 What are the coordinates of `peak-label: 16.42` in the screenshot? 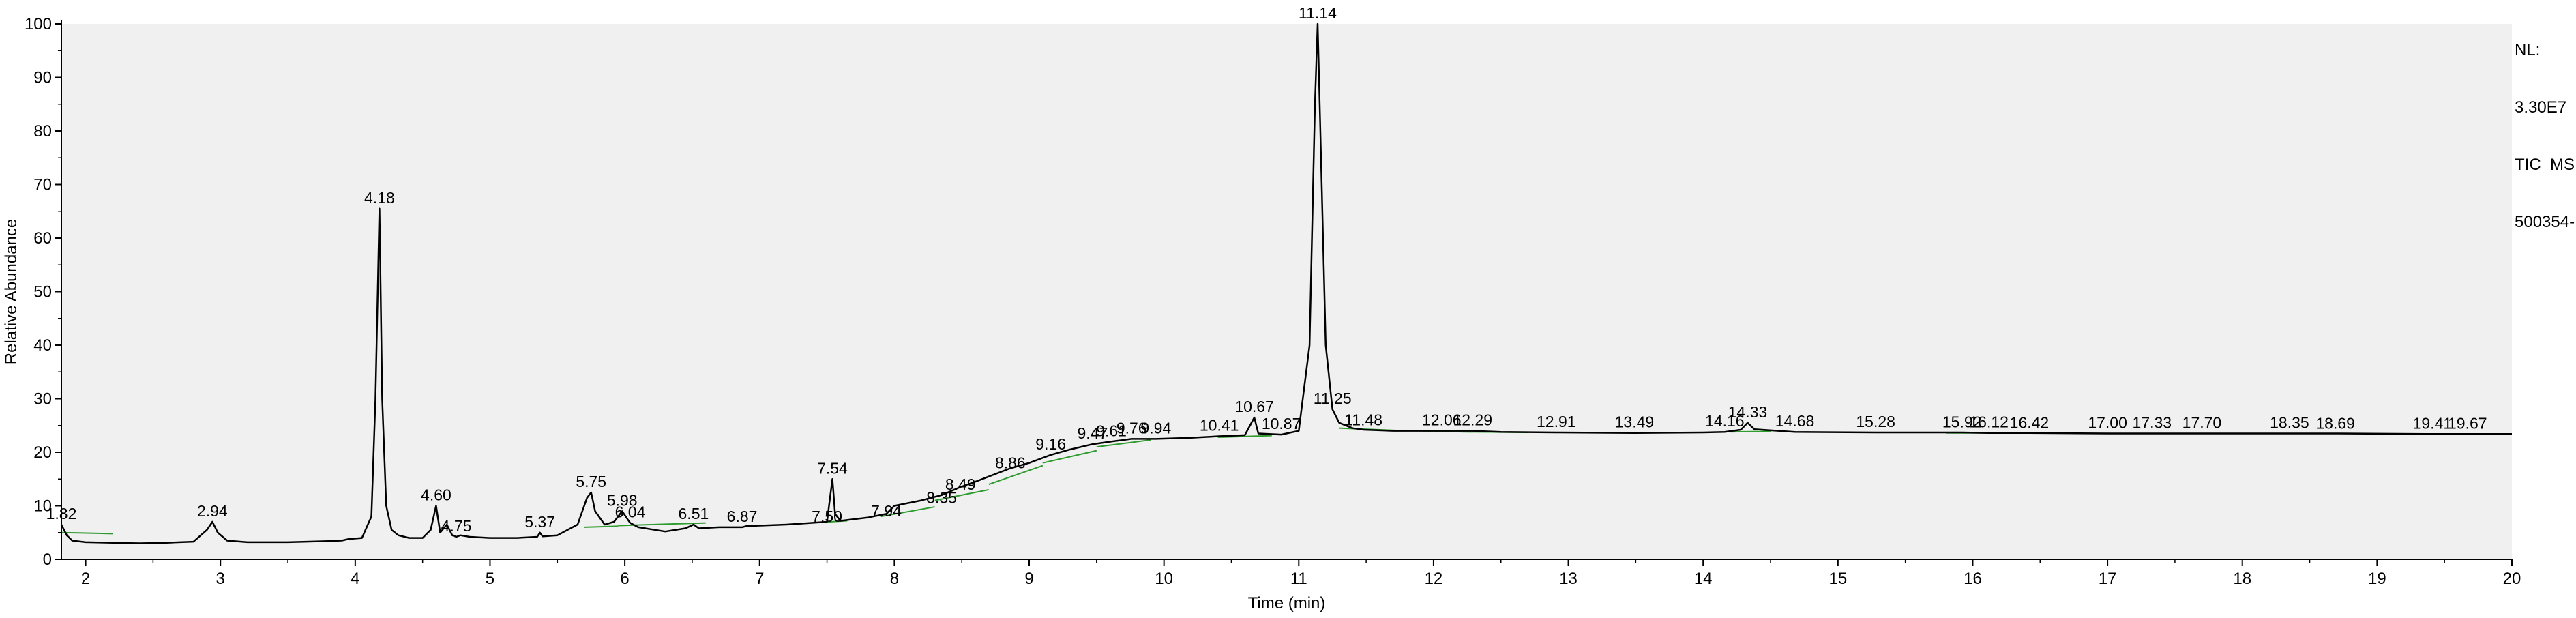 It's located at (2029, 423).